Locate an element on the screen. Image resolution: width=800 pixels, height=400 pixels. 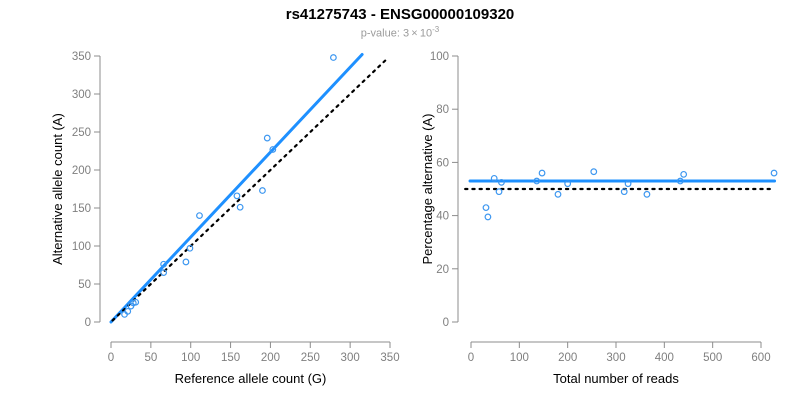
y-tick-label: 300 is located at coordinates (81, 95).